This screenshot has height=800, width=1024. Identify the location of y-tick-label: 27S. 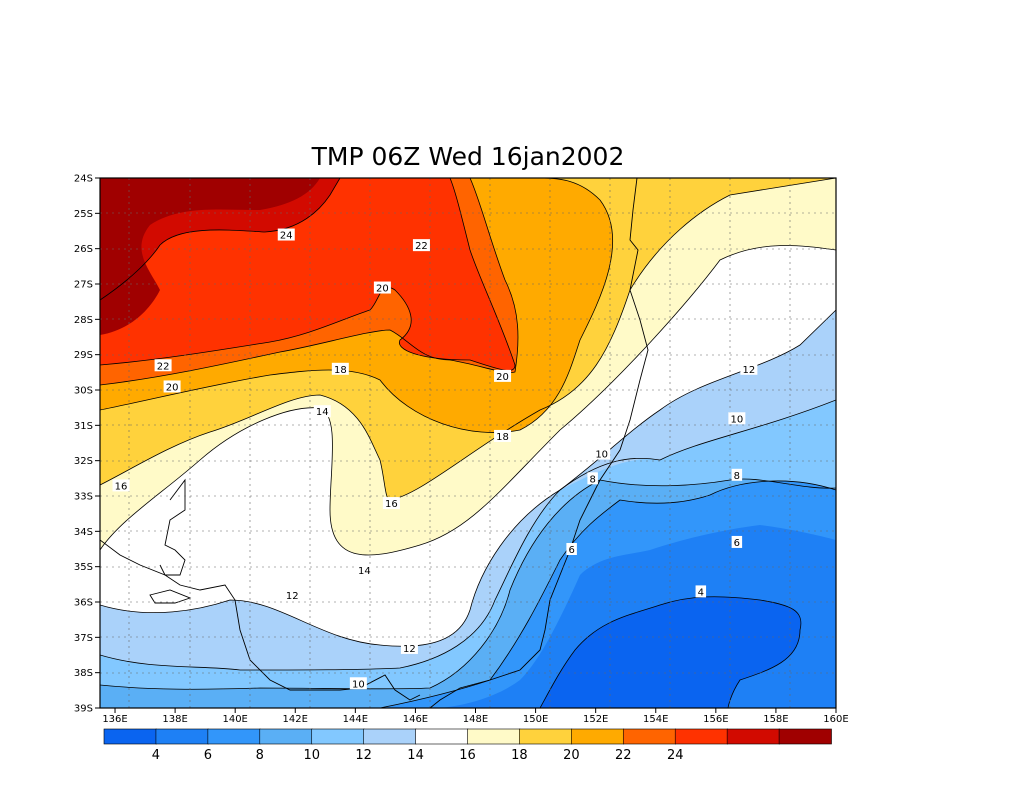
(83, 285).